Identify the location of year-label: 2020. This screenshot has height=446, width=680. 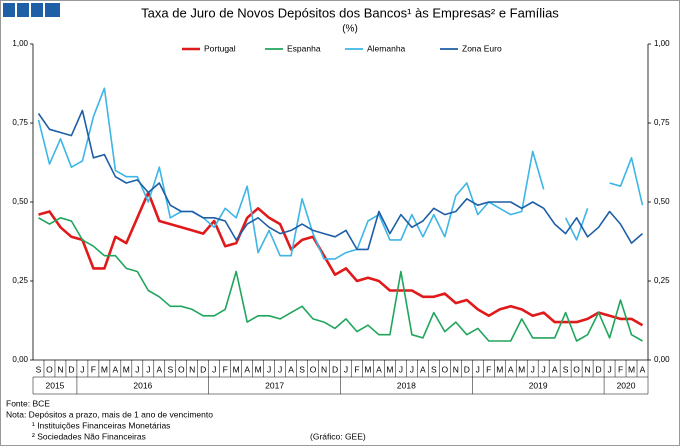
(626, 385).